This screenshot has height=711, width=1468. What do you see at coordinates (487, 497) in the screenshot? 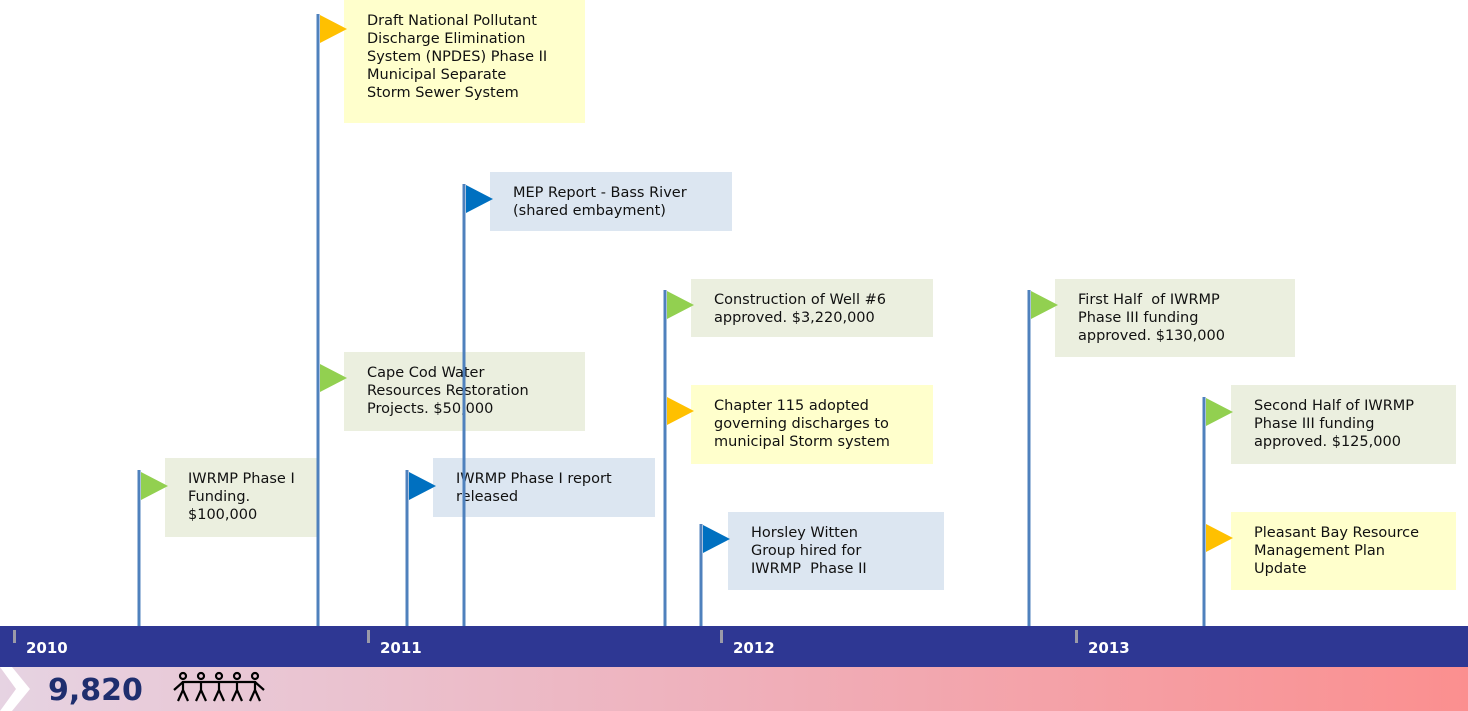
I see `event-text: released` at bounding box center [487, 497].